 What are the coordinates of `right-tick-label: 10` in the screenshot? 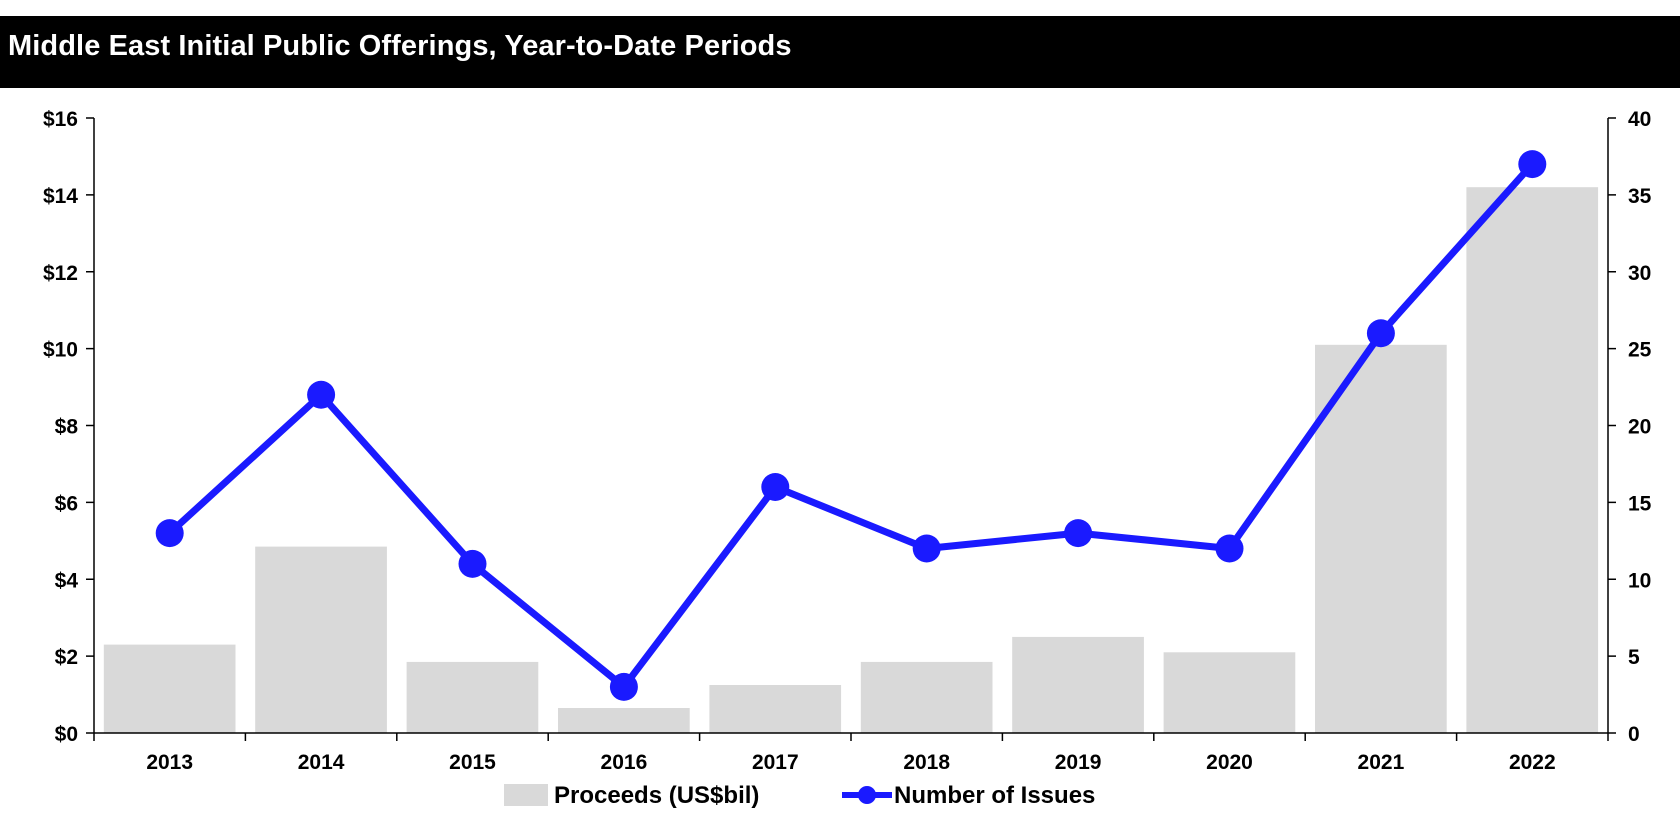 It's located at (1639, 580).